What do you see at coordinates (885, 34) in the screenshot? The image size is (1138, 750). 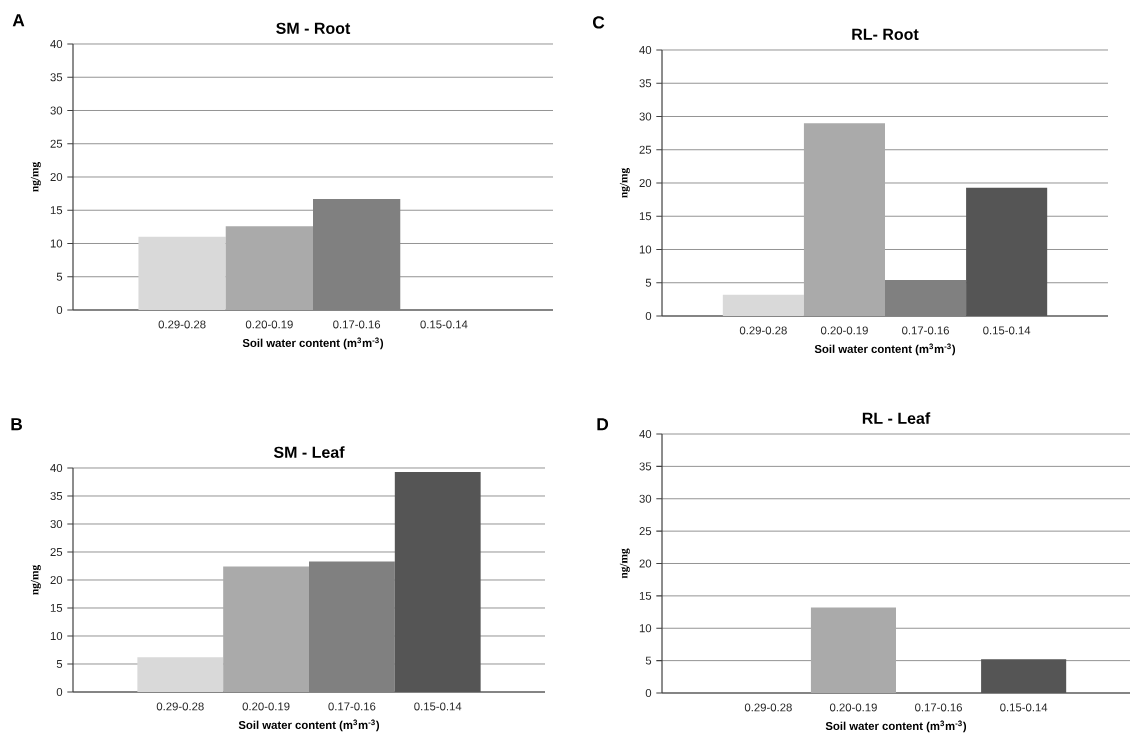 I see `chart-title: RL- Root` at bounding box center [885, 34].